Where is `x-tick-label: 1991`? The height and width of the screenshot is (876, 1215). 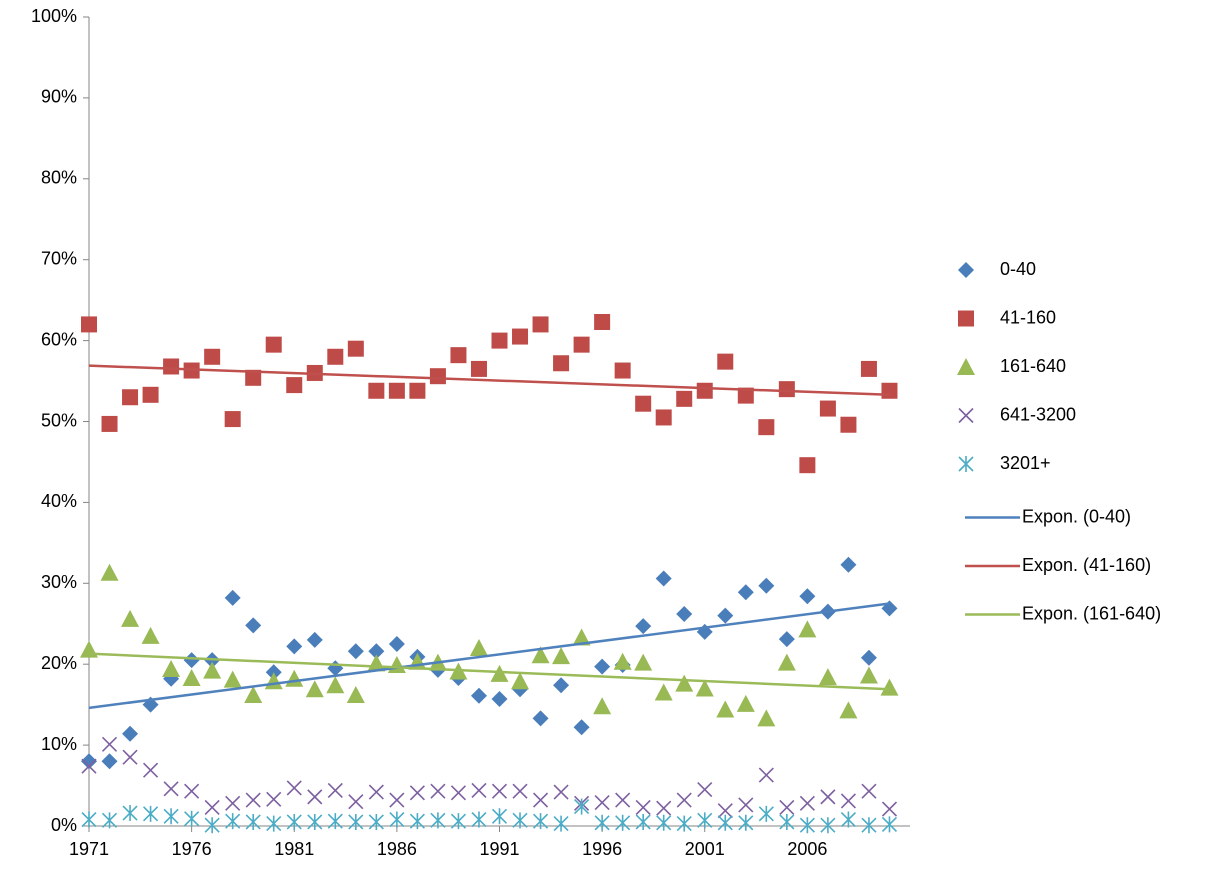
x-tick-label: 1991 is located at coordinates (499, 849).